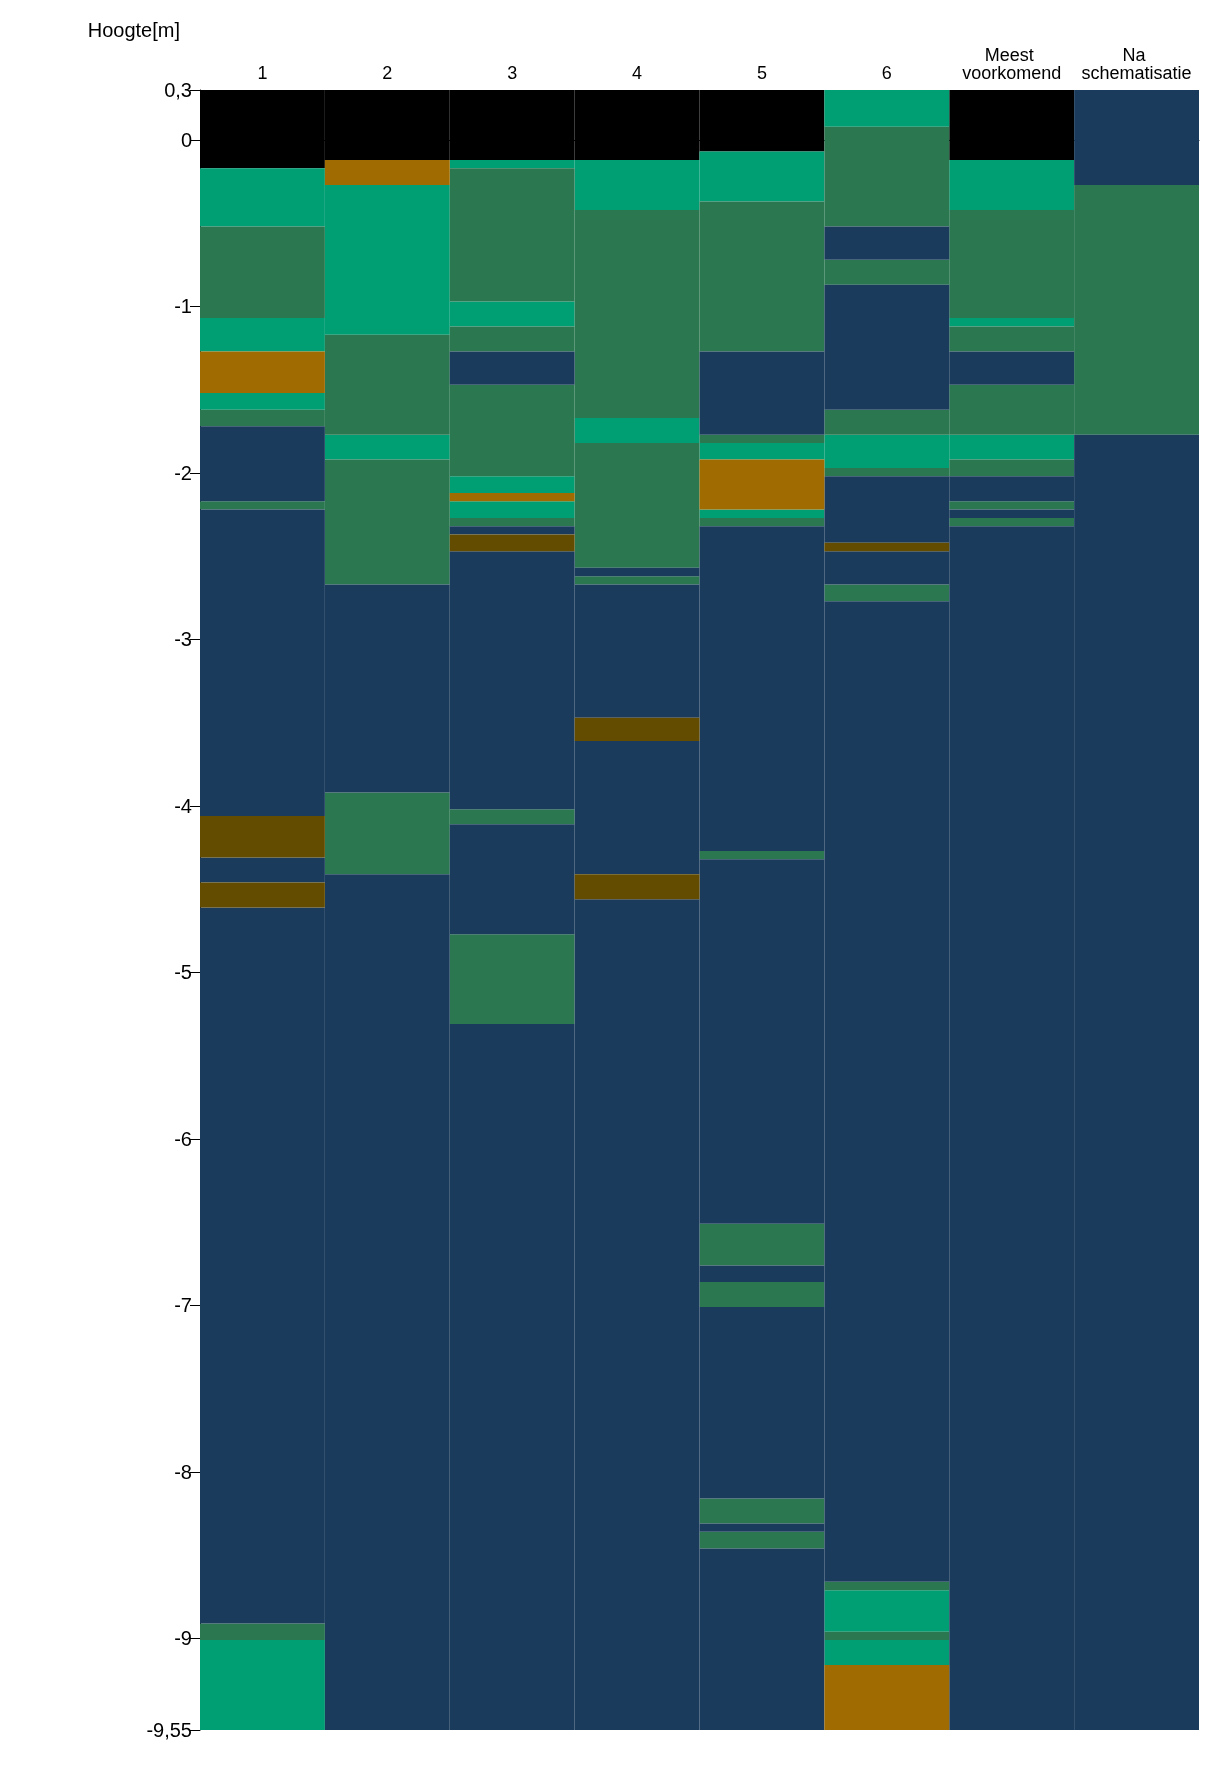 This screenshot has height=1782, width=1219. Describe the element at coordinates (262, 73) in the screenshot. I see `x-tick-label: 1` at that location.